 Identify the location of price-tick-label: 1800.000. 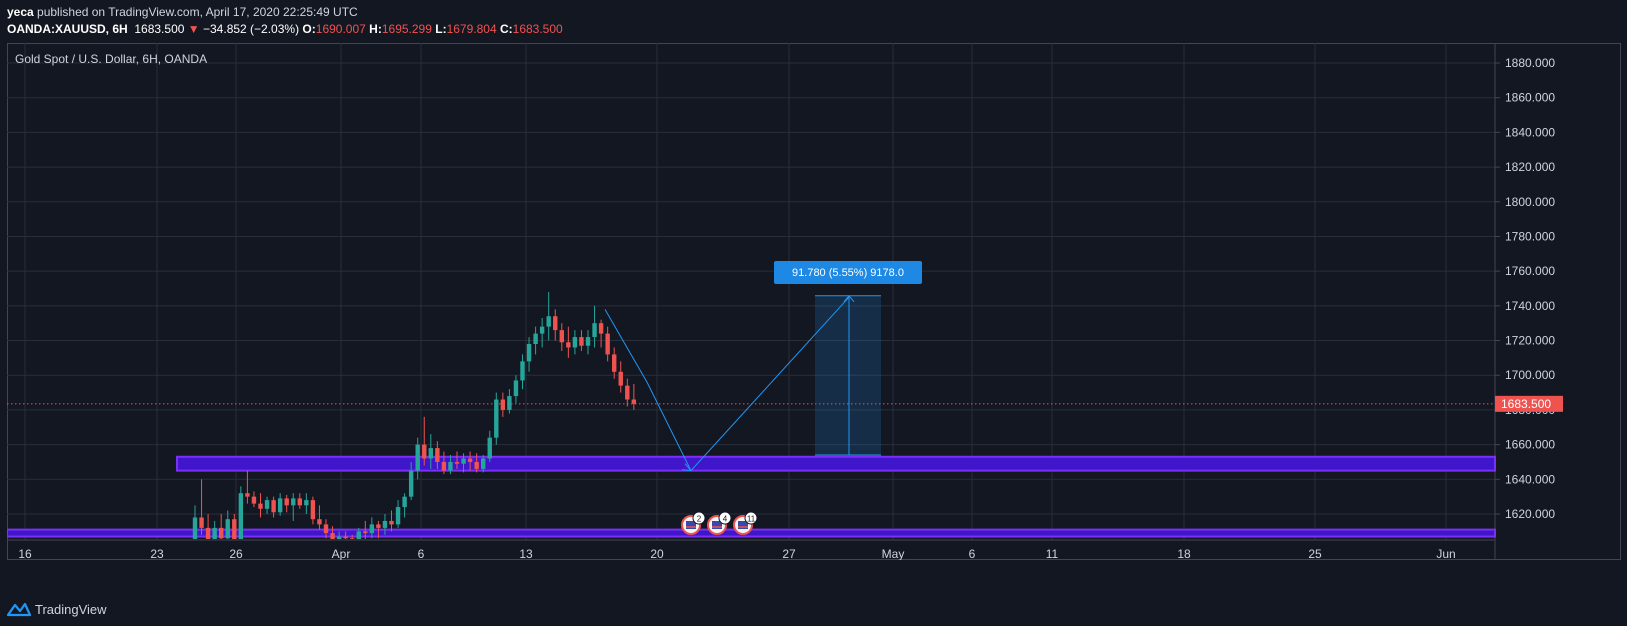
(1530, 202).